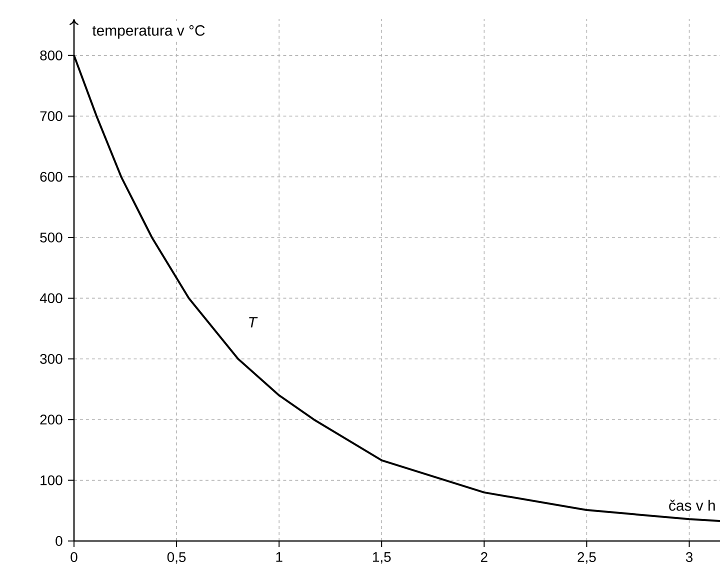  Describe the element at coordinates (587, 558) in the screenshot. I see `x-tick-label: 2,5` at that location.